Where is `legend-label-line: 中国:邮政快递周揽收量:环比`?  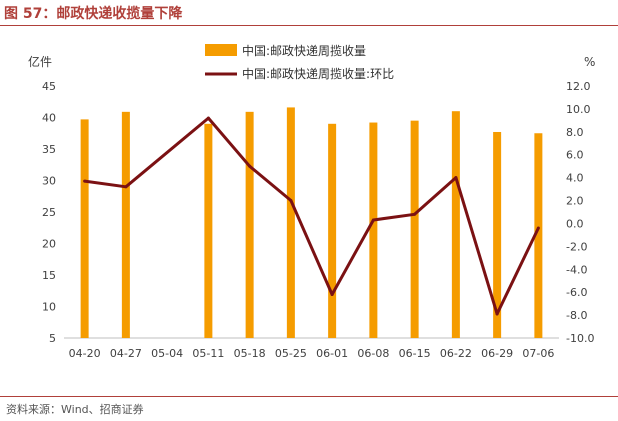 legend-label-line: 中国:邮政快递周揽收量:环比 is located at coordinates (318, 73).